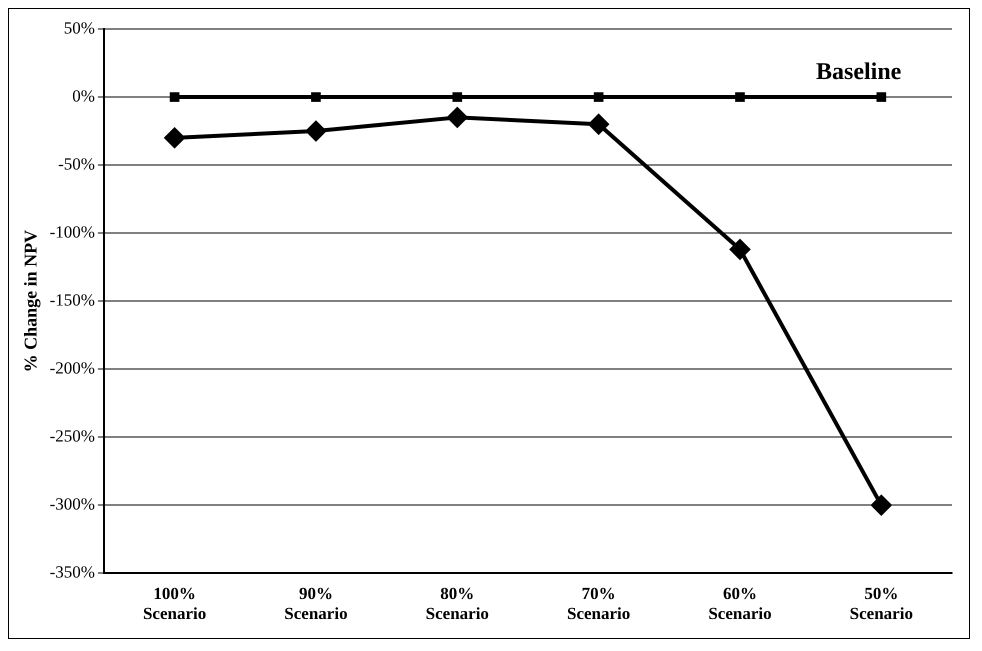 The height and width of the screenshot is (651, 982). Describe the element at coordinates (72, 368) in the screenshot. I see `y-tick-label: -200%` at that location.